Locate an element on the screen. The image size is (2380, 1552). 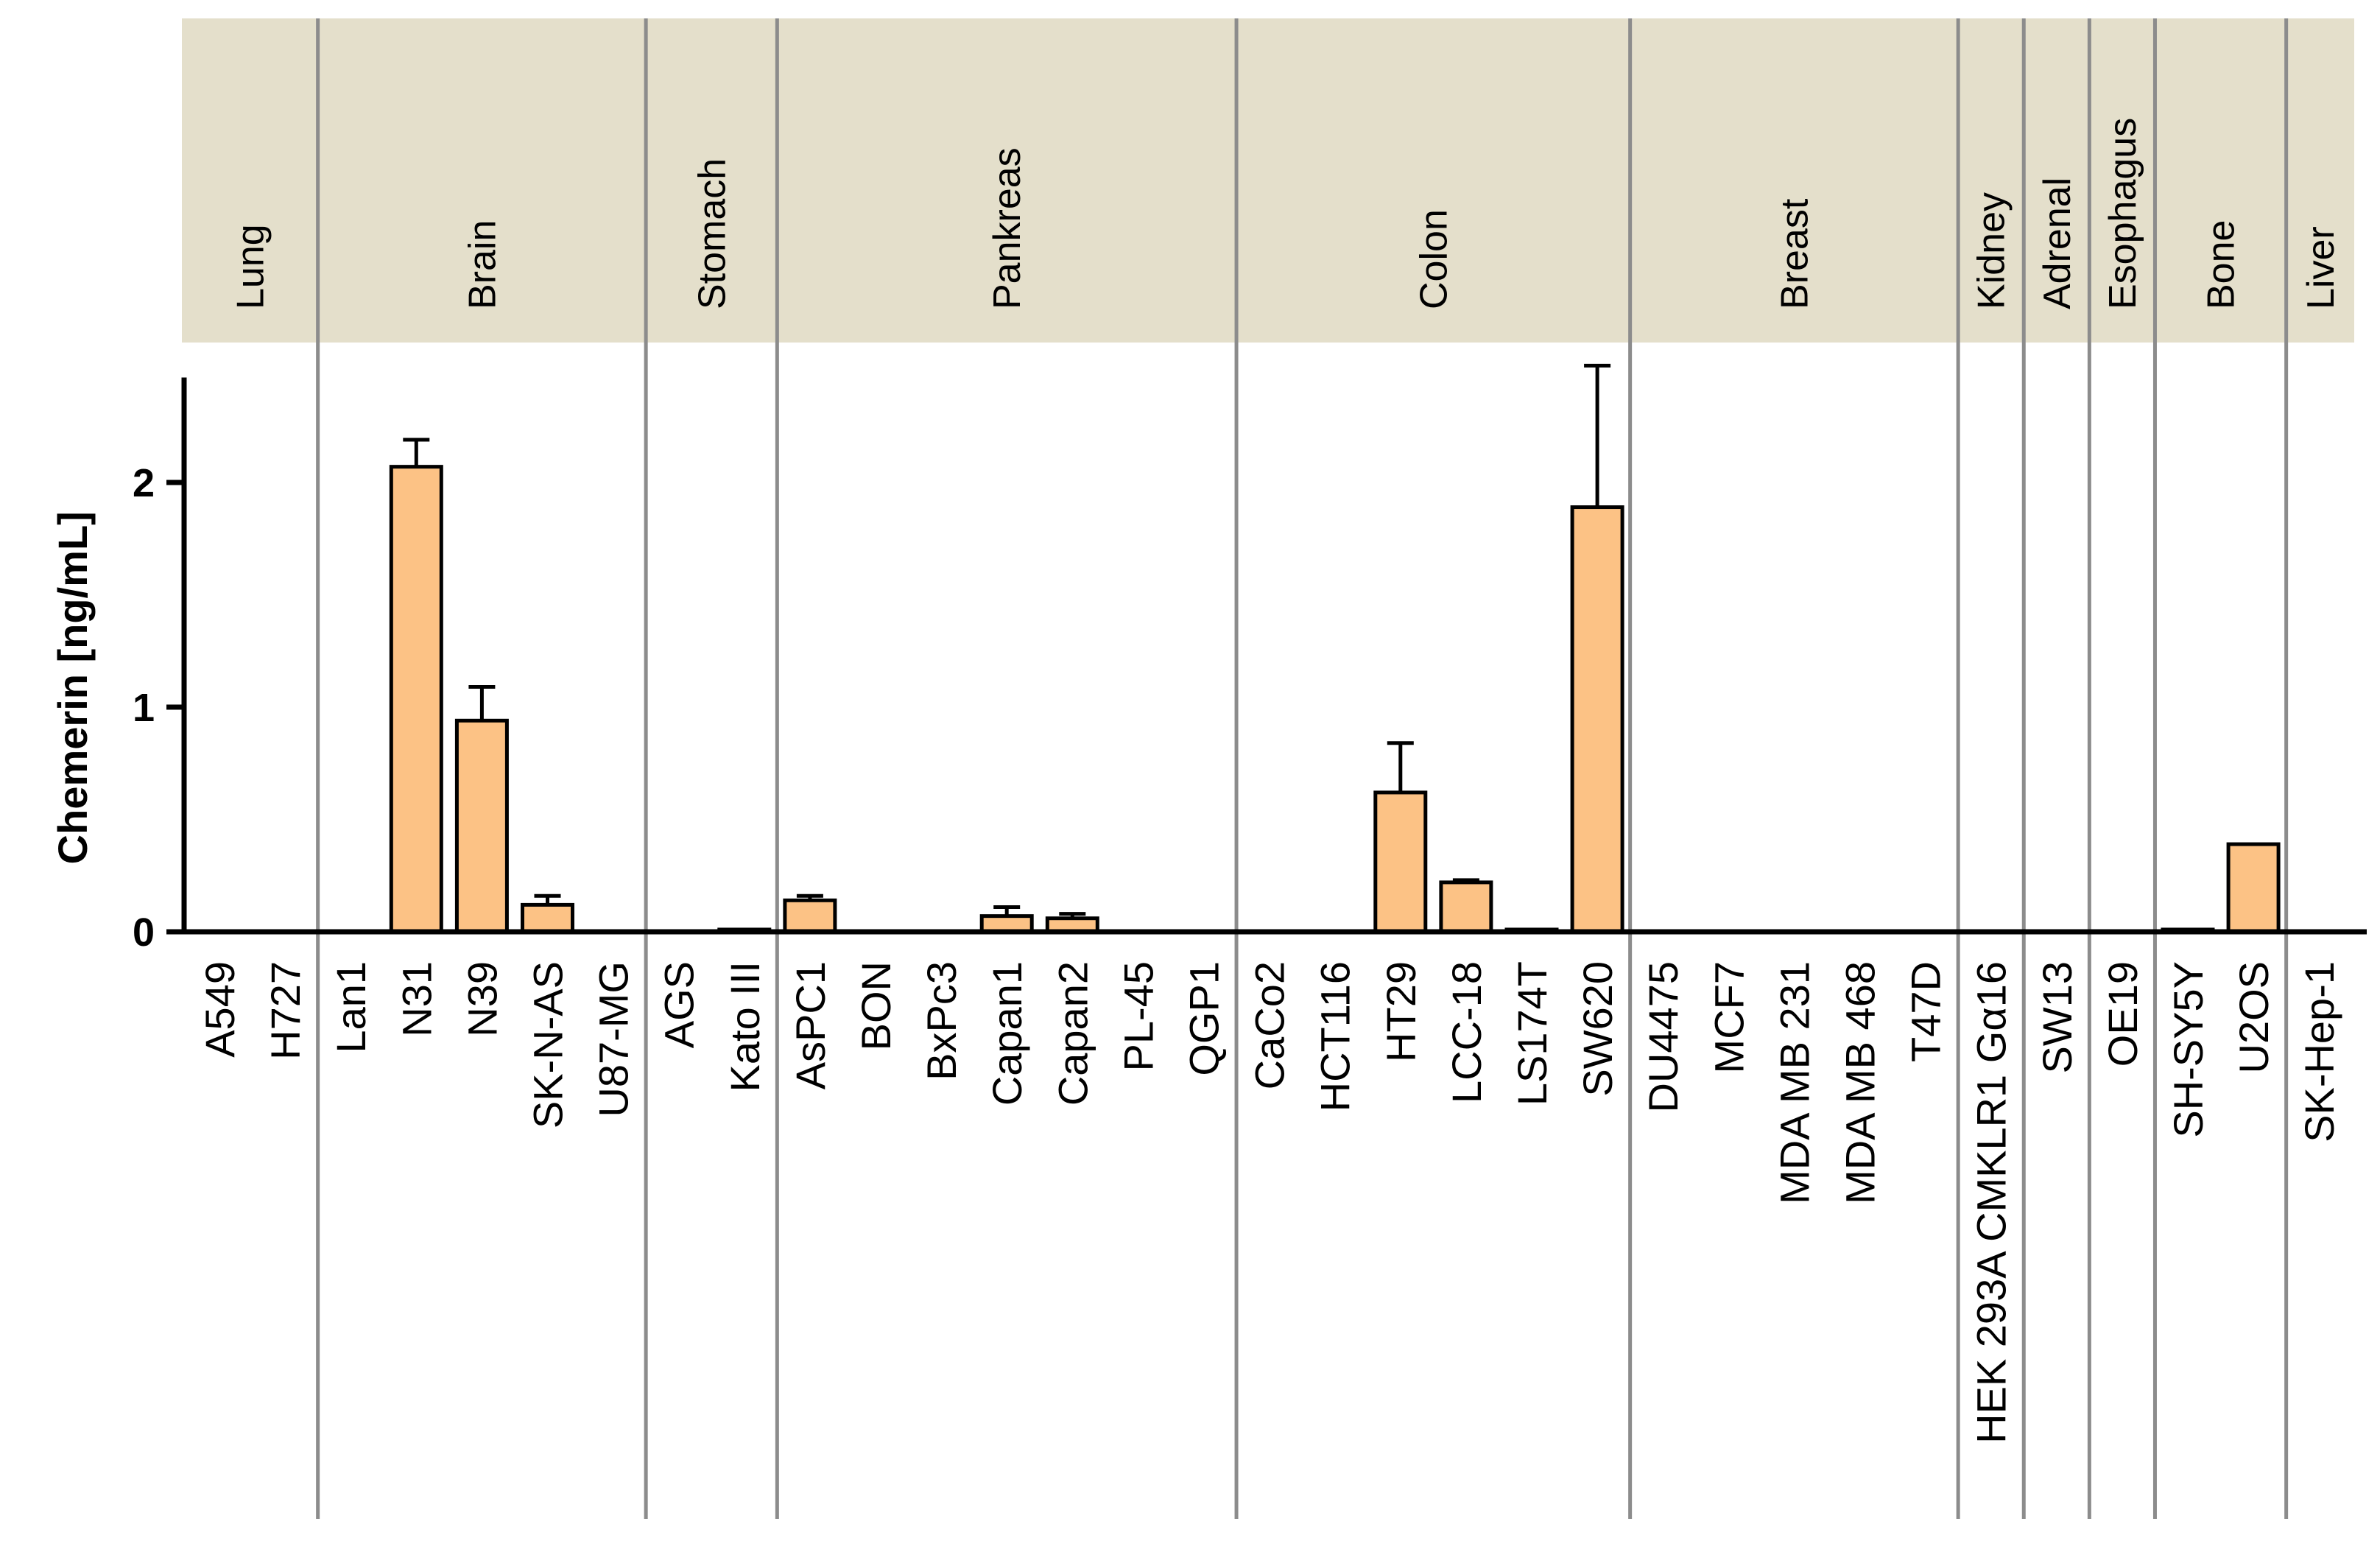
bar-aspc1 is located at coordinates (810, 916).